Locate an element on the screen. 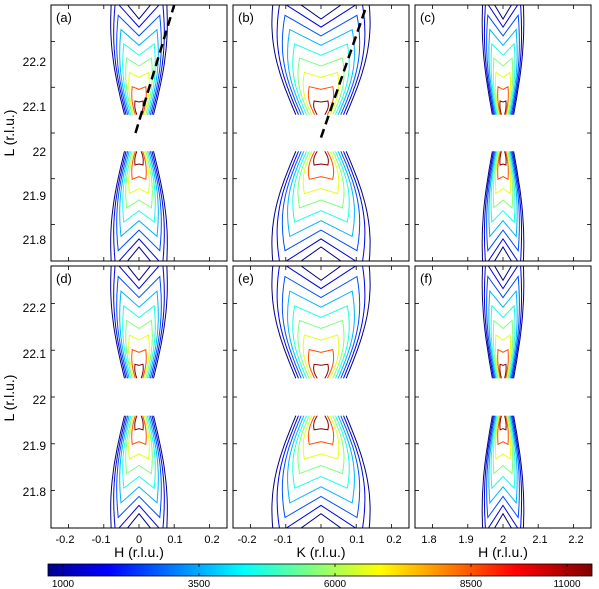 The height and width of the screenshot is (589, 599). x-axis-label-b: K (r.l.u.) is located at coordinates (320, 552).